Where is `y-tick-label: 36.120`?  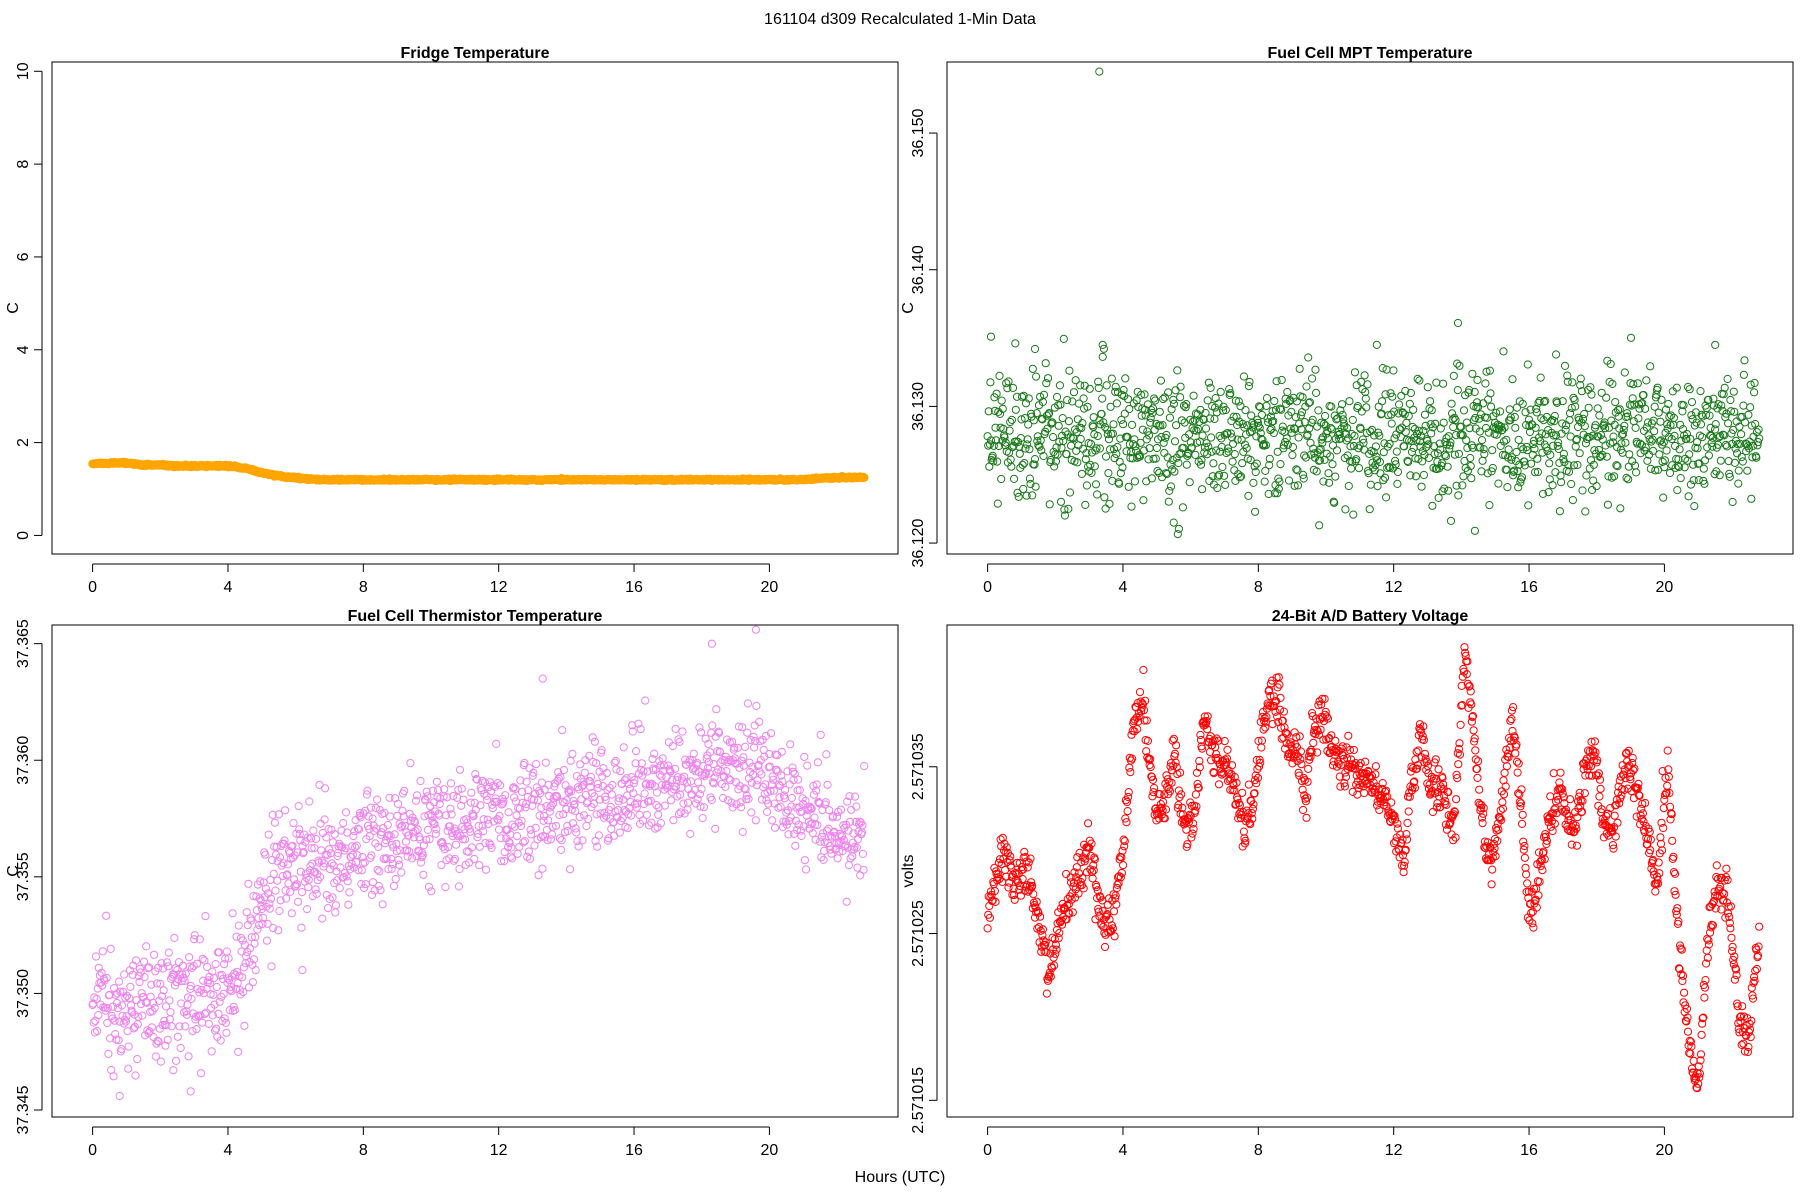
y-tick-label: 36.120 is located at coordinates (918, 542).